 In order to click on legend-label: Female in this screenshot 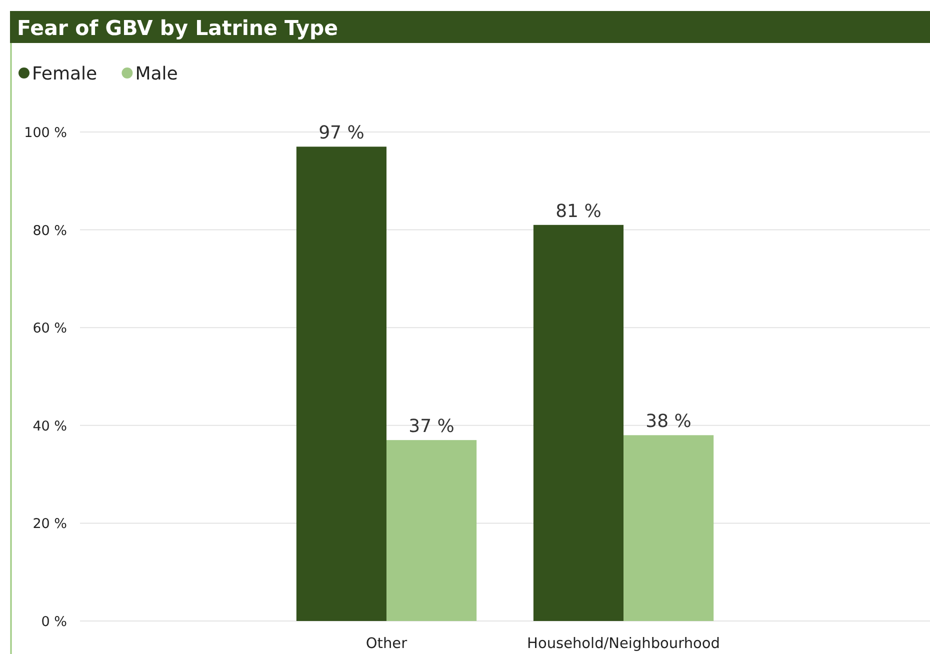, I will do `click(65, 74)`.